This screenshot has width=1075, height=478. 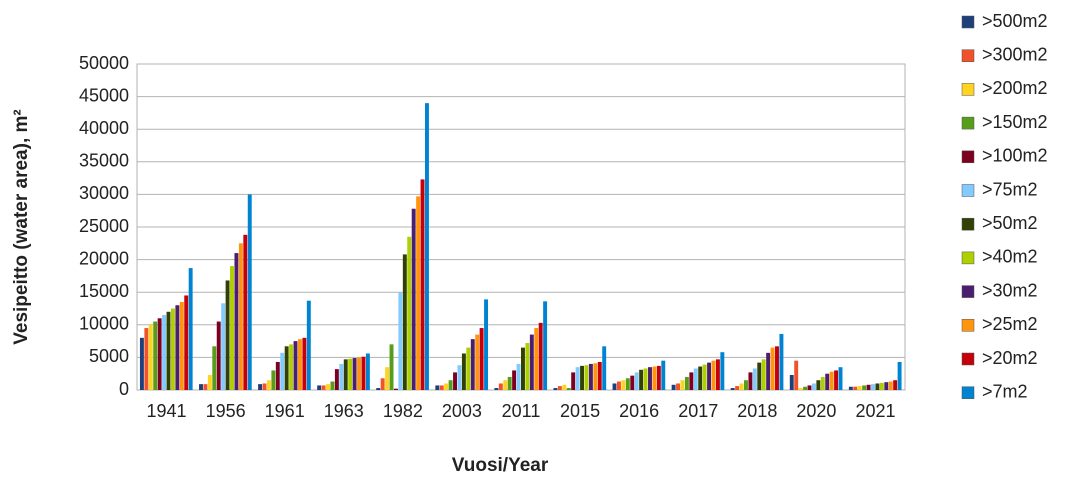 What do you see at coordinates (1015, 21) in the screenshot?
I see `legend-label: >500m2` at bounding box center [1015, 21].